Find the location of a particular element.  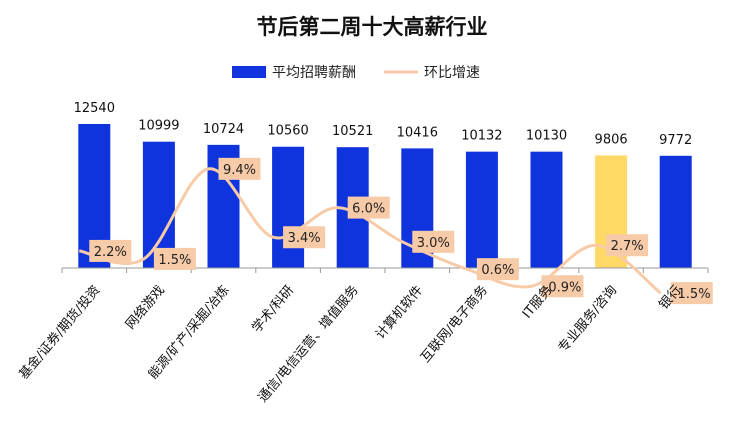

growth-label-text: 3.0% is located at coordinates (433, 243).